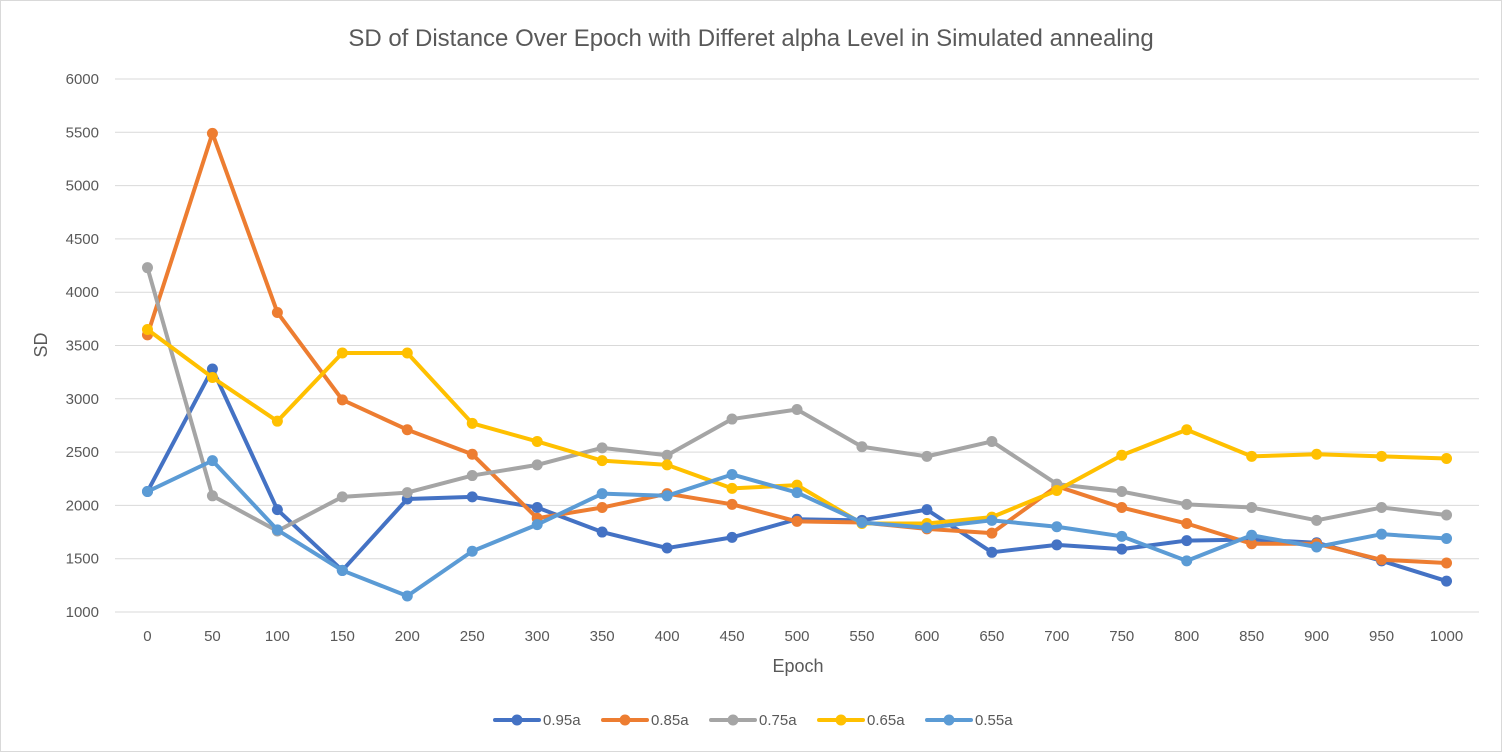  I want to click on y-tick-label: 1000, so click(82, 612).